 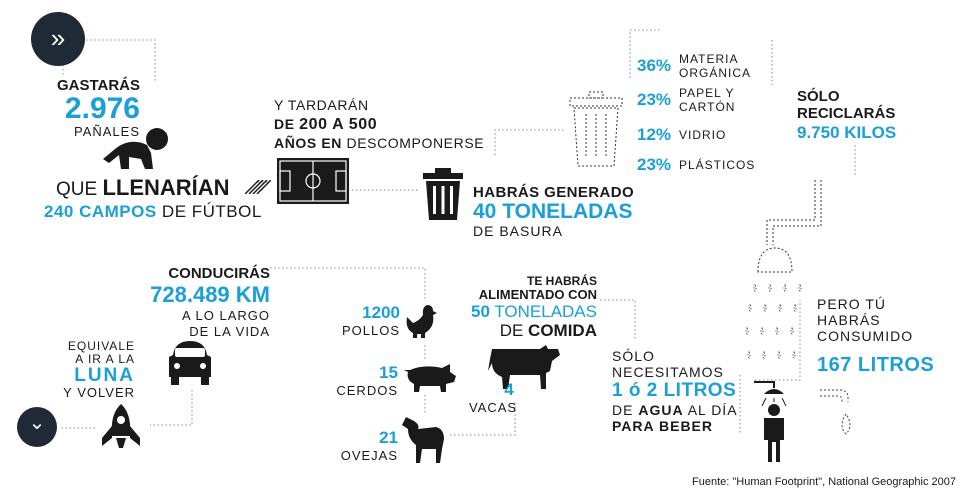 I want to click on composition-item: 23% PAPEL Y CARTÓN, so click(x=704, y=103).